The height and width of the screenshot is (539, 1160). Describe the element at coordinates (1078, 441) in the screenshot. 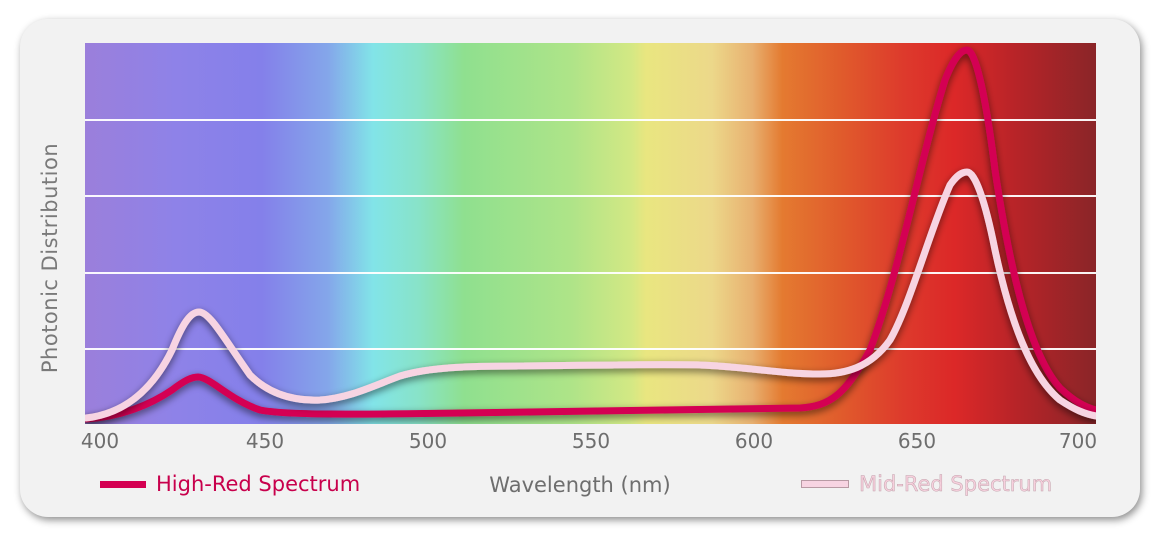

I see `x-tick-700: 700` at that location.